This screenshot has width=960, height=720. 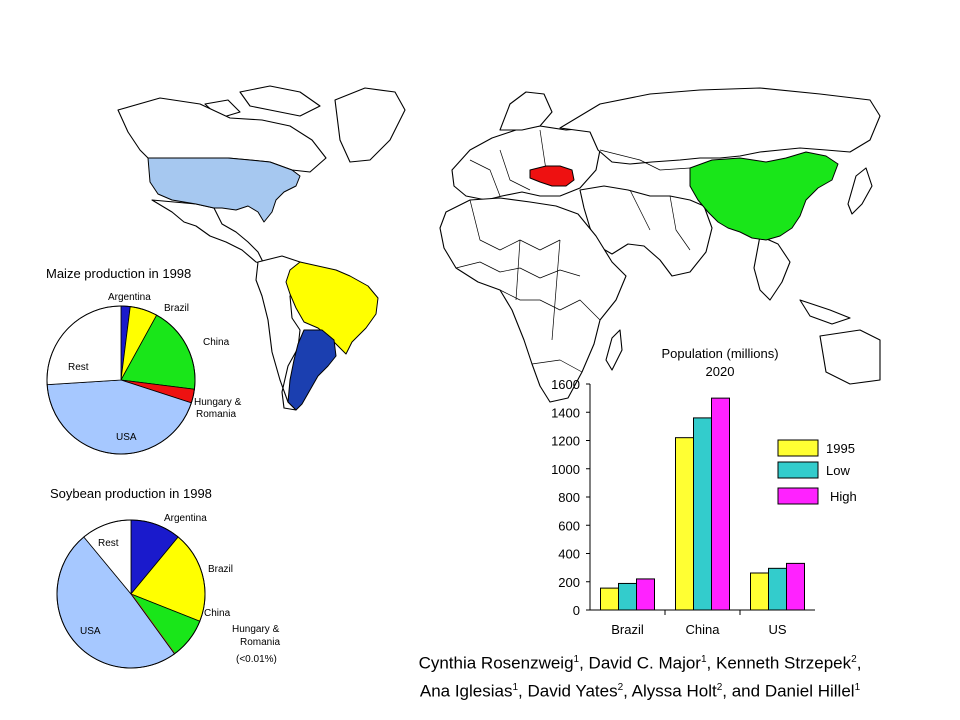 What do you see at coordinates (312, 370) in the screenshot?
I see `map-argentina` at bounding box center [312, 370].